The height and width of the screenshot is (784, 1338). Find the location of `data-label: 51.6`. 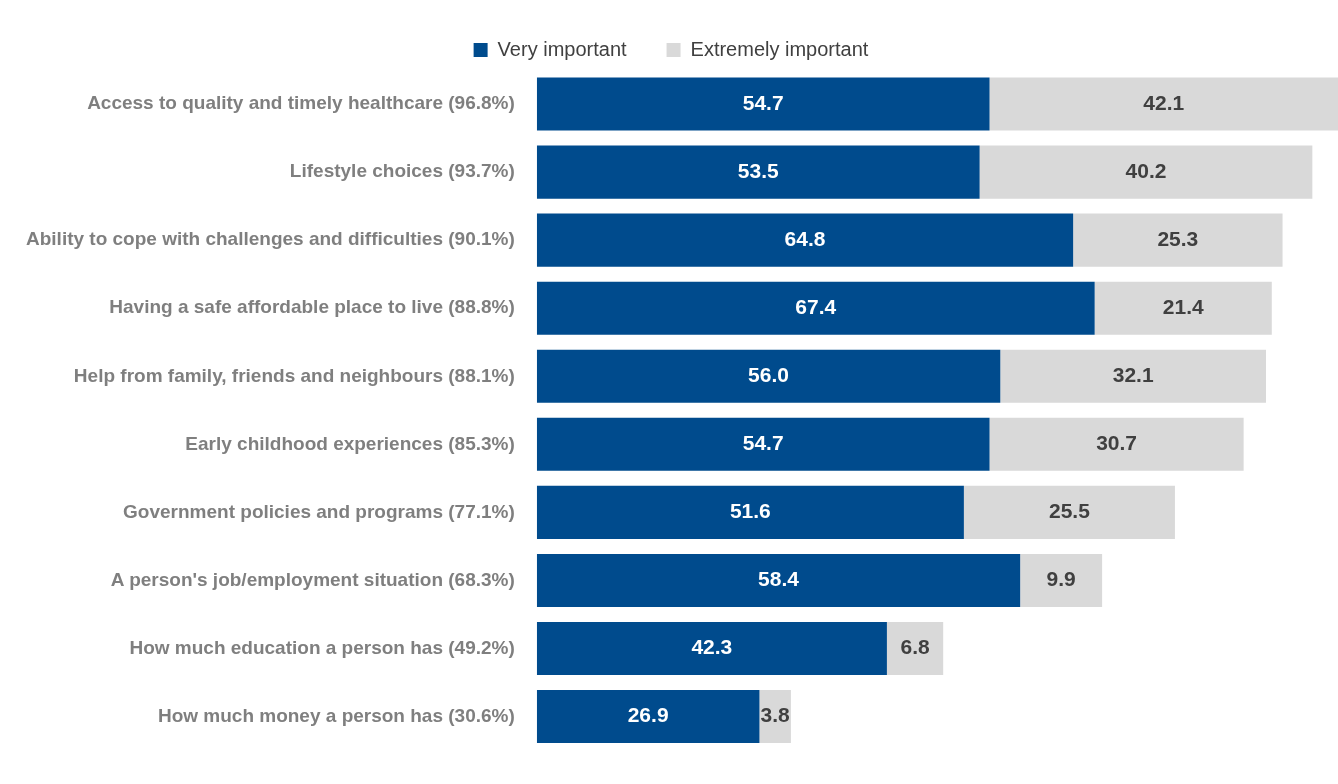

data-label: 51.6 is located at coordinates (750, 511).